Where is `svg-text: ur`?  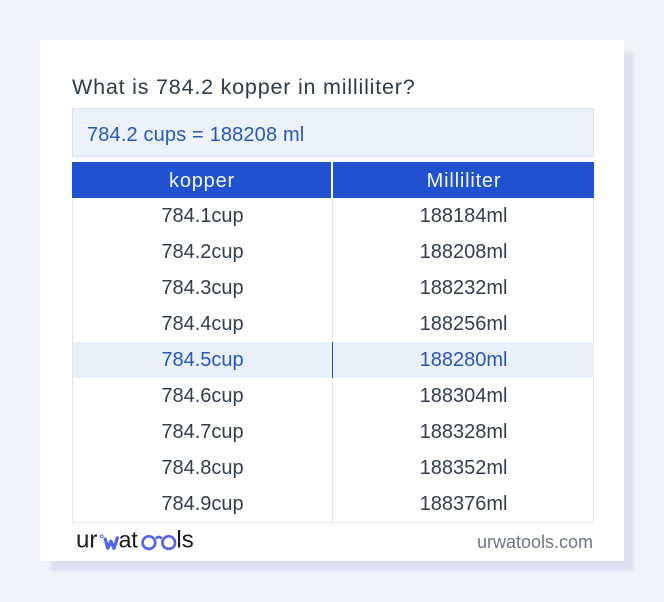
svg-text: ur is located at coordinates (86, 540).